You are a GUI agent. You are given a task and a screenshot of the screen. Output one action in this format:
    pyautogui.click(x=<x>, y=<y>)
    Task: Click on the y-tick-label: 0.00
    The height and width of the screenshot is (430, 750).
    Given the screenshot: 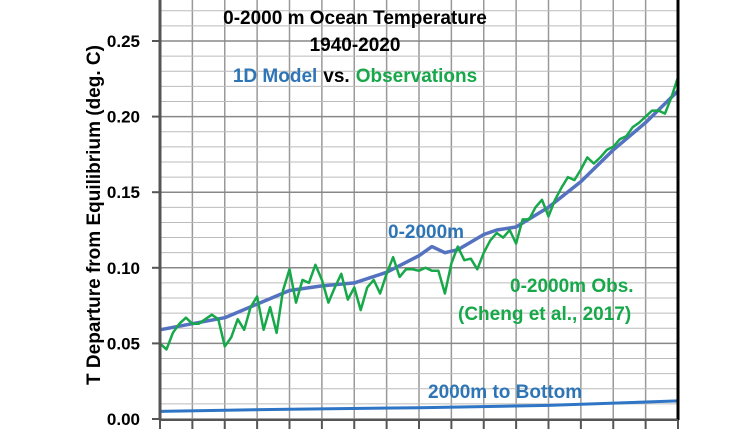 What is the action you would take?
    pyautogui.click(x=123, y=419)
    